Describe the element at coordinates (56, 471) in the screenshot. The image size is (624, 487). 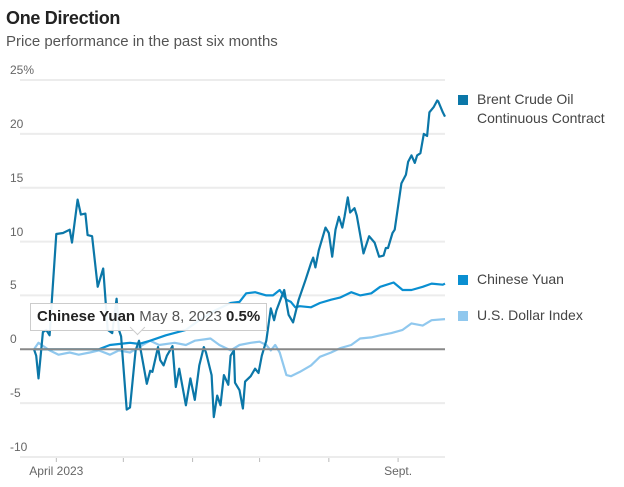
I see `x-tick-label: April 2023` at that location.